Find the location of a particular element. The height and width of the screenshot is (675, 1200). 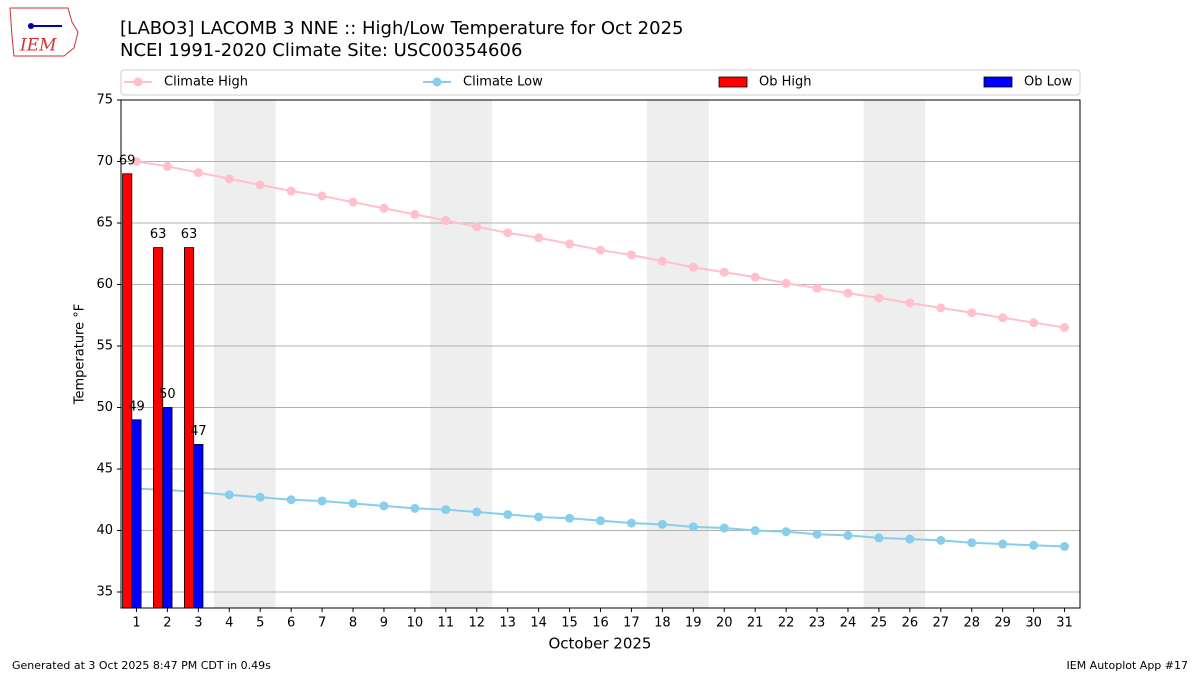

y-tick-label: 45 is located at coordinates (104, 469).